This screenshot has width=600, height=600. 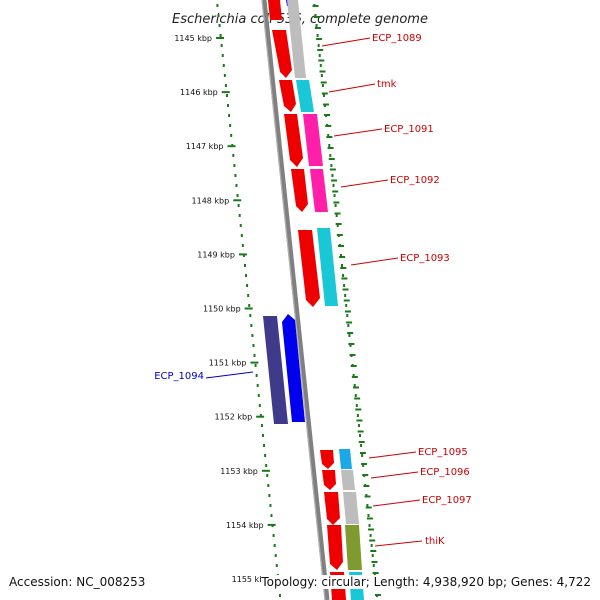 What do you see at coordinates (179, 376) in the screenshot?
I see `gene-label-ecp-1094: ECP_1094` at bounding box center [179, 376].